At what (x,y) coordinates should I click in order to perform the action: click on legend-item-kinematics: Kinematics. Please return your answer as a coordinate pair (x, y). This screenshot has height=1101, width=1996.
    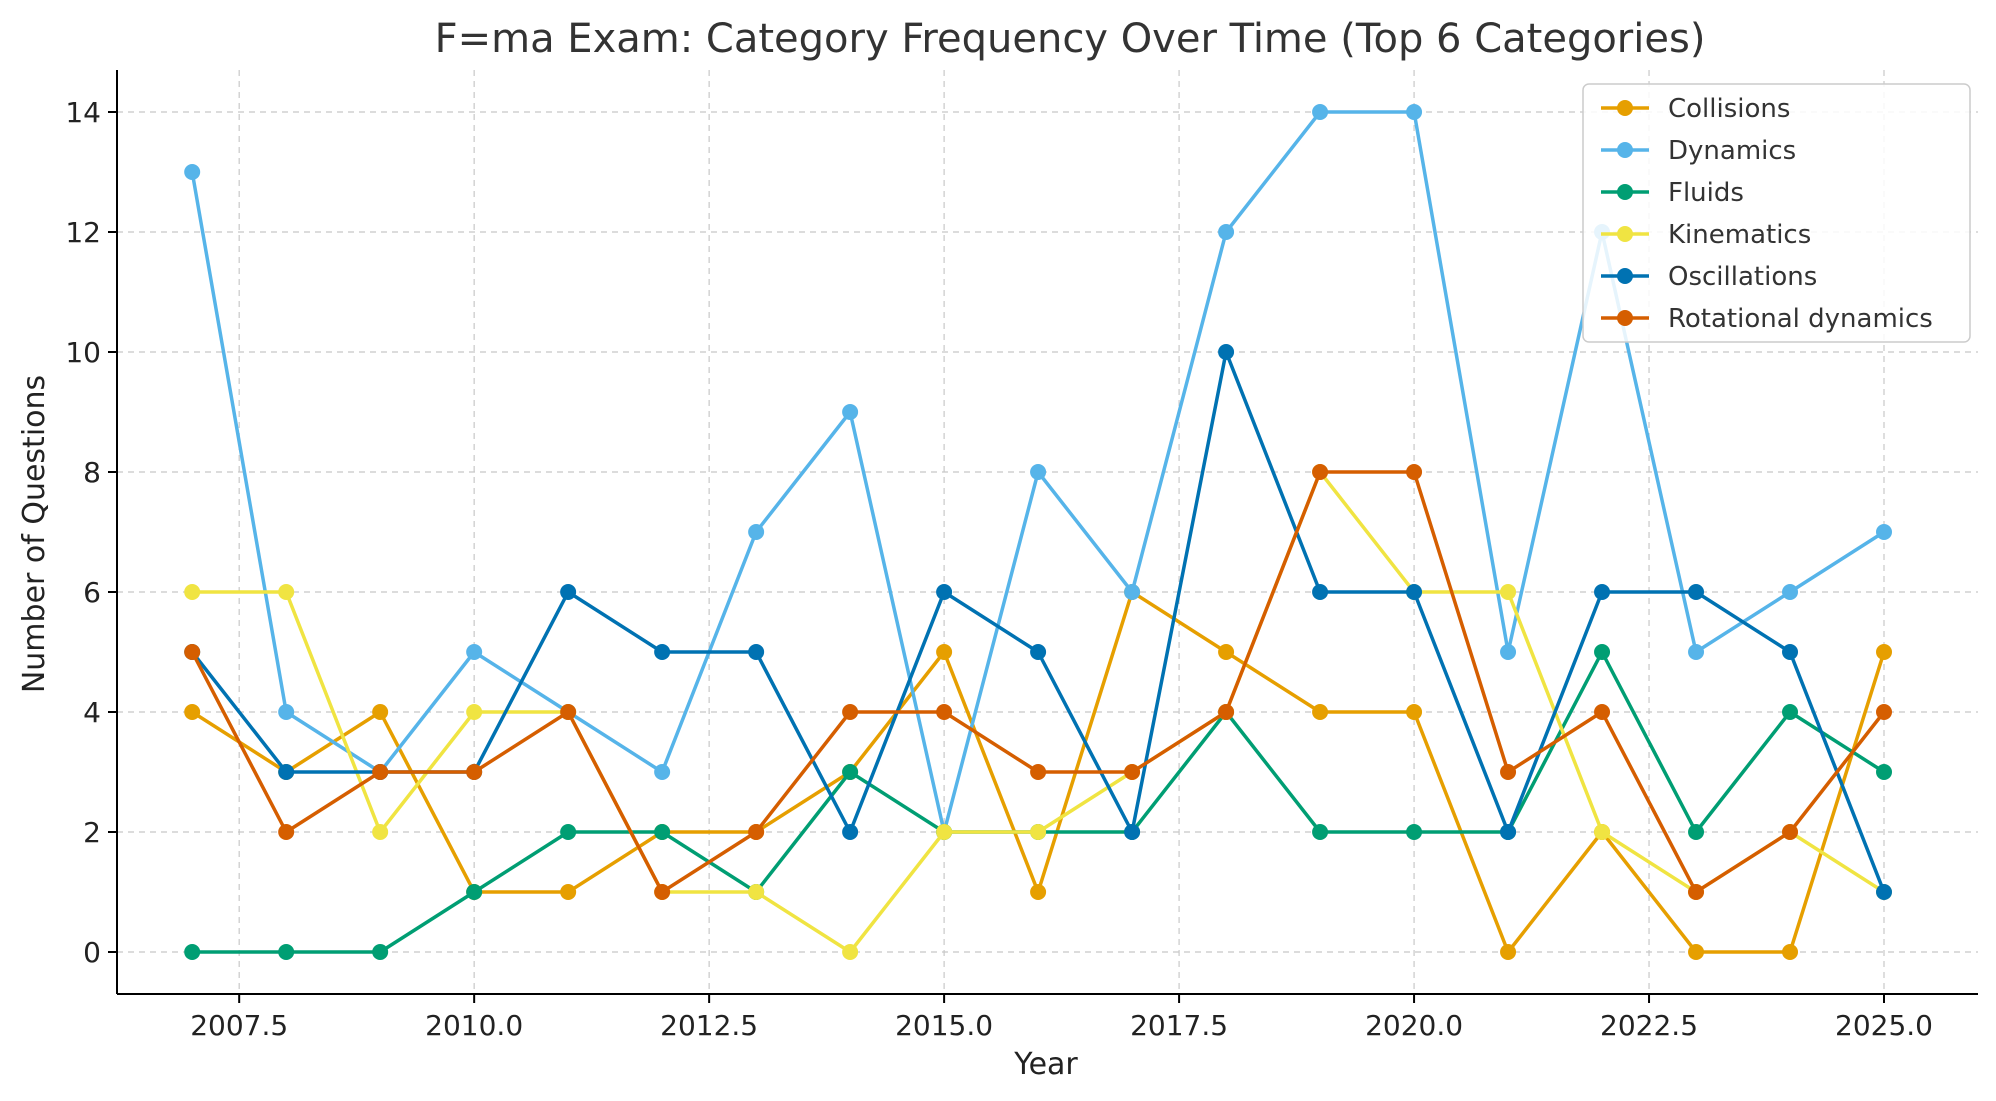
    Looking at the image, I should click on (1706, 235).